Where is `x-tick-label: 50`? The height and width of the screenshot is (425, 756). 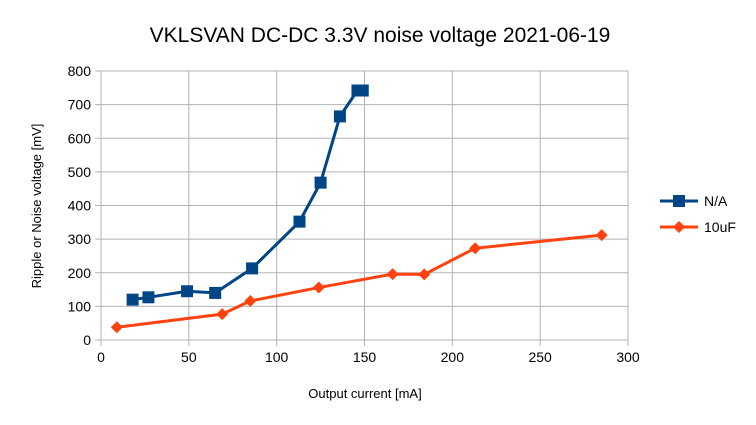
x-tick-label: 50 is located at coordinates (189, 357).